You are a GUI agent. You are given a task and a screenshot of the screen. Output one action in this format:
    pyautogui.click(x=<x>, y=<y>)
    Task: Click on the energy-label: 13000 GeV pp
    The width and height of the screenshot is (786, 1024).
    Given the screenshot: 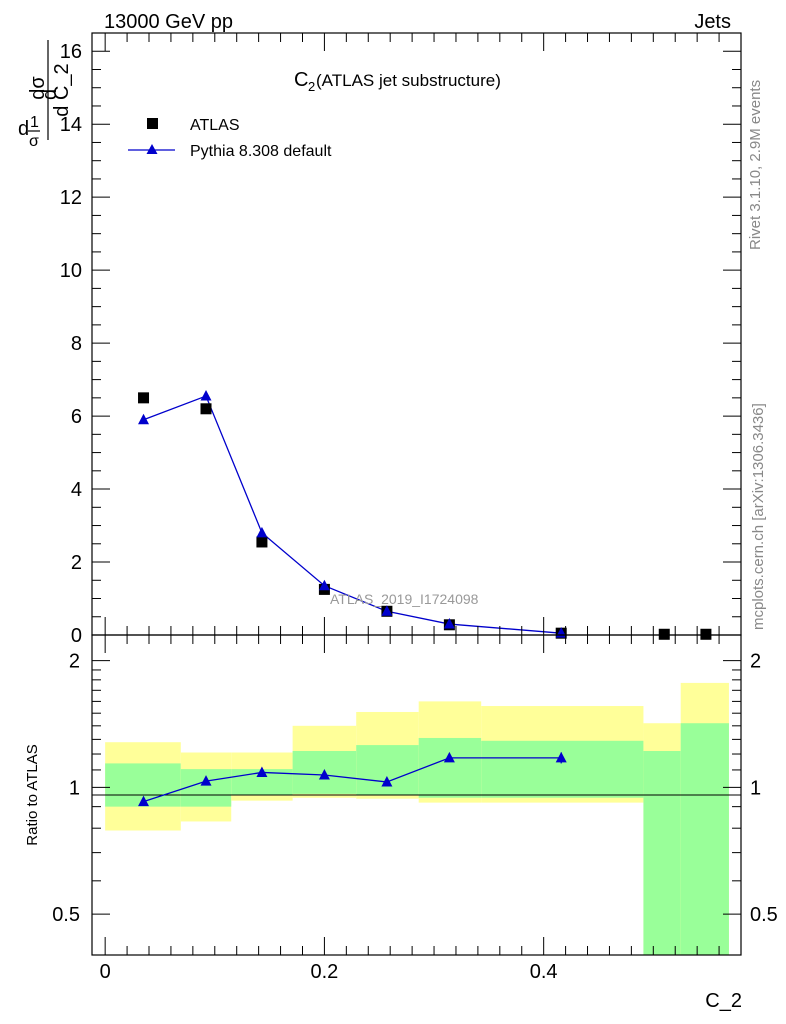 What is the action you would take?
    pyautogui.click(x=168, y=22)
    